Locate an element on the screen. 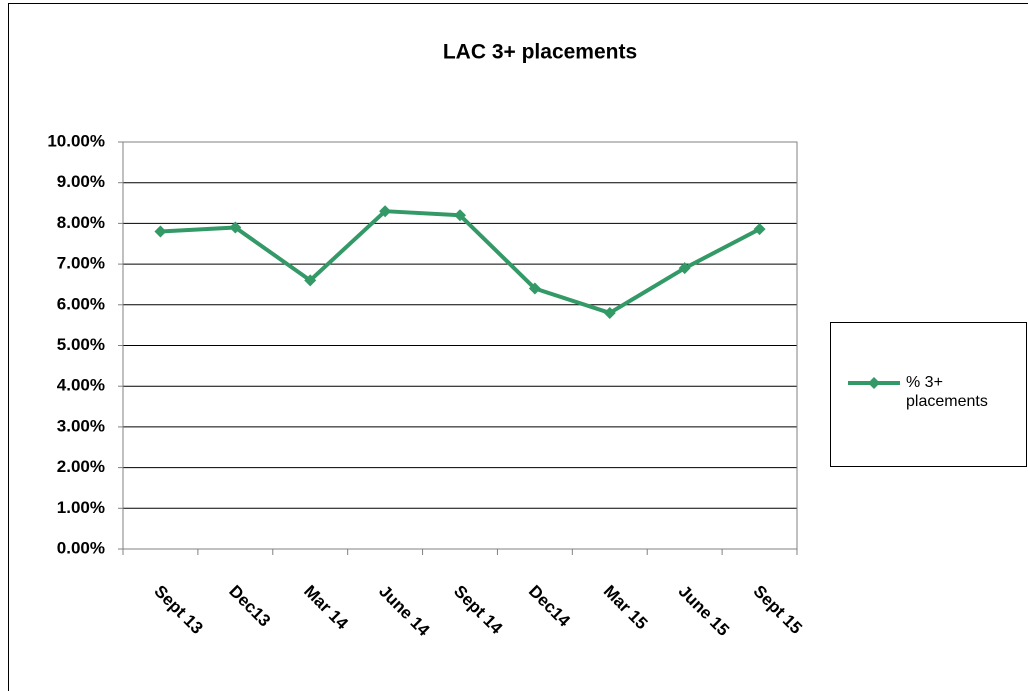 The image size is (1028, 691). y-tick-label: 0.00% is located at coordinates (81, 547).